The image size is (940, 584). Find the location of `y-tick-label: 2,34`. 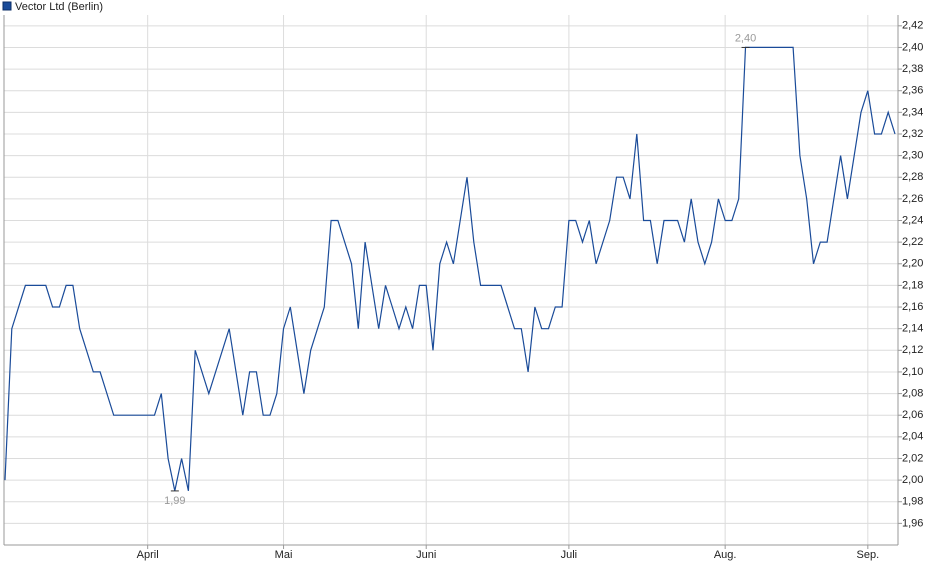

y-tick-label: 2,34 is located at coordinates (912, 112).